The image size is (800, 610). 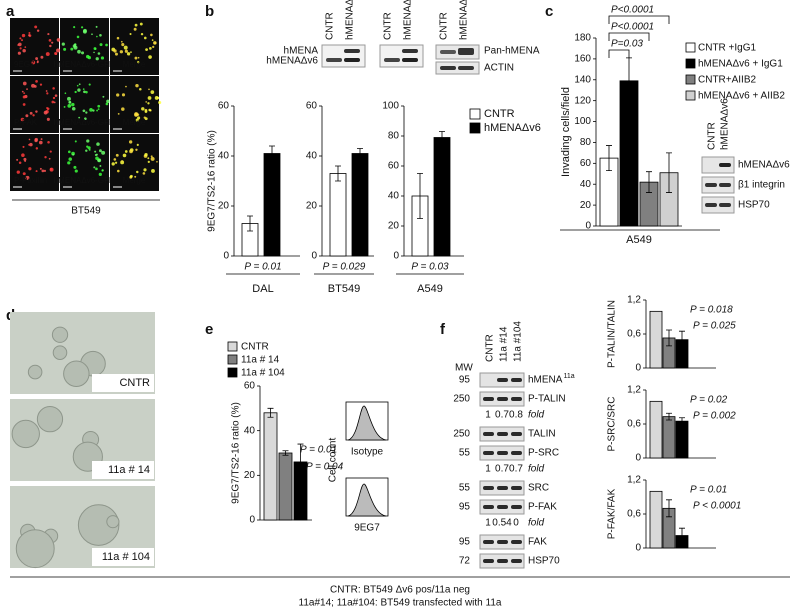 What do you see at coordinates (250, 430) in the screenshot?
I see `y-tick-label: 40` at bounding box center [250, 430].